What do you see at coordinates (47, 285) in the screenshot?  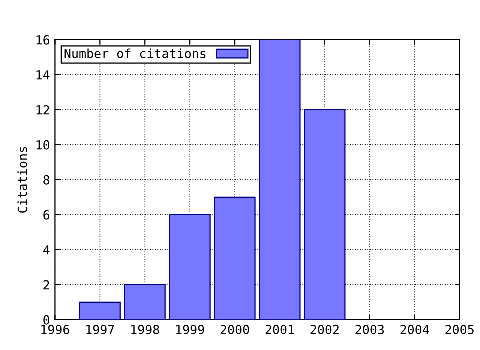 I see `y-tick-label: 2` at bounding box center [47, 285].